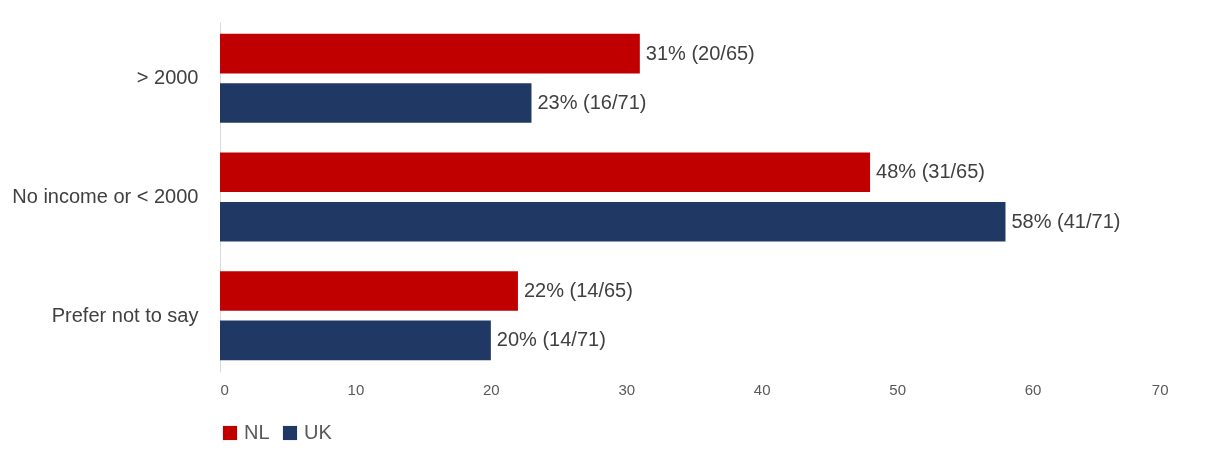 This screenshot has height=465, width=1228. What do you see at coordinates (1066, 220) in the screenshot?
I see `data-label: 58% (41/71)` at bounding box center [1066, 220].